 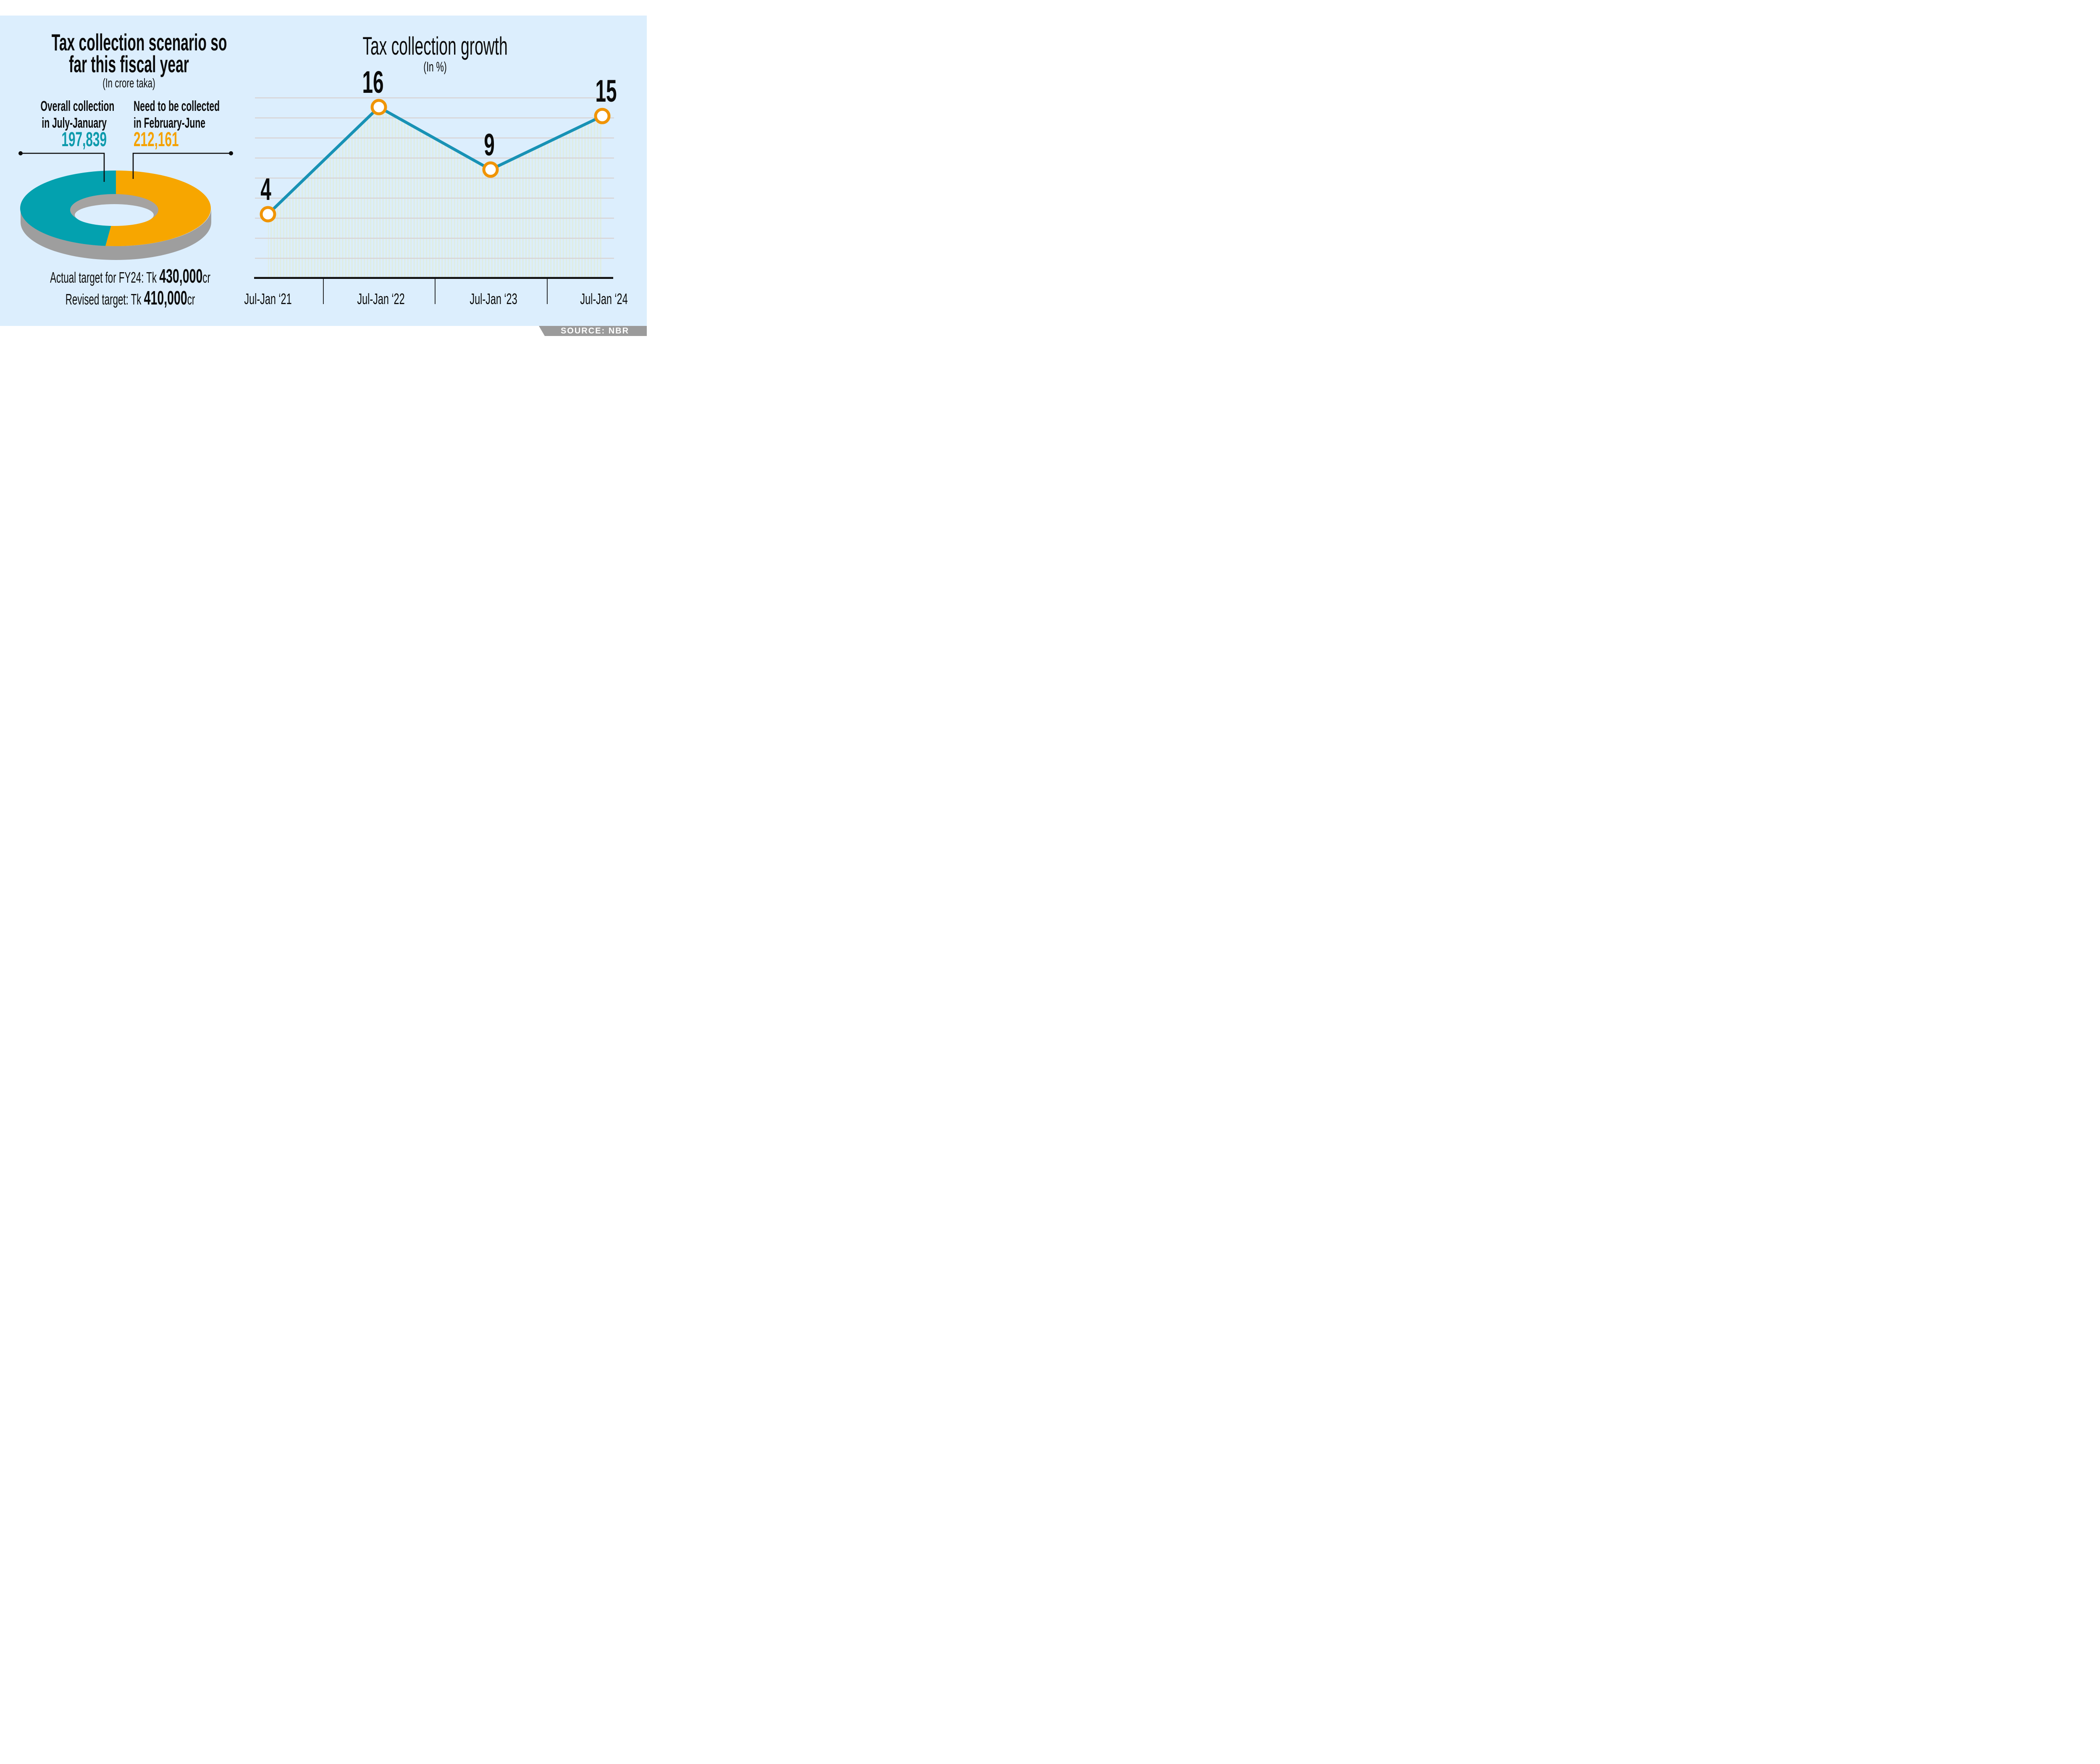 I want to click on line-chart-area-fill, so click(x=435, y=192).